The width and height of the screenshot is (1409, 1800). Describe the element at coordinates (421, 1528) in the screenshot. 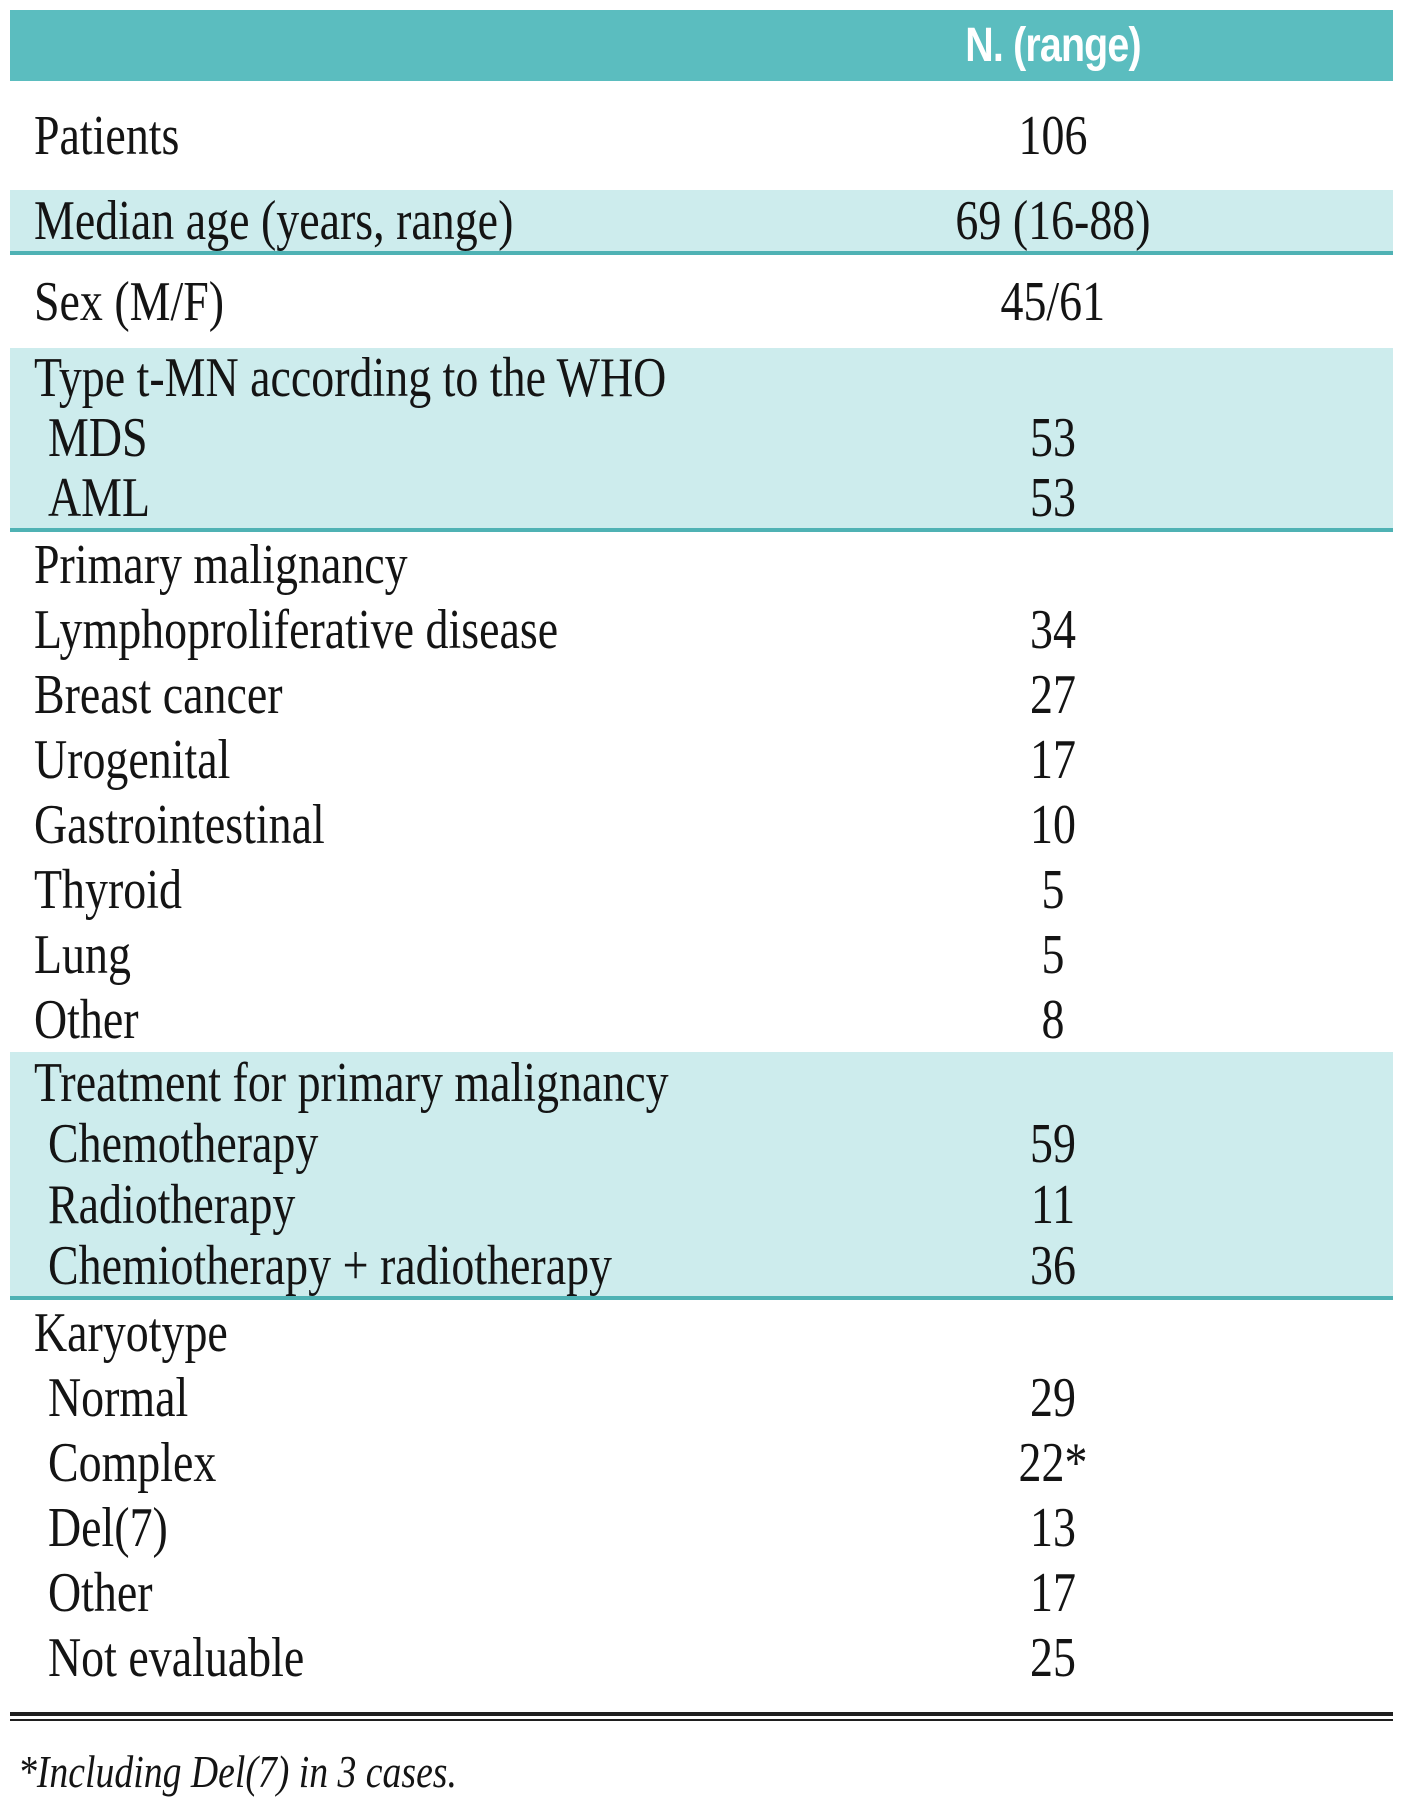

I see `row-label: Del(7)` at that location.